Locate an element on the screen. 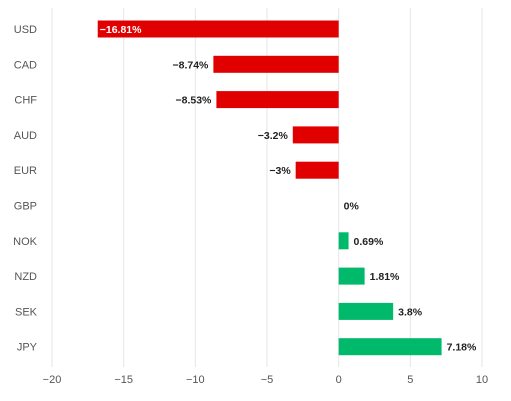 This screenshot has width=511, height=401. value-label: 3.8% is located at coordinates (410, 312).